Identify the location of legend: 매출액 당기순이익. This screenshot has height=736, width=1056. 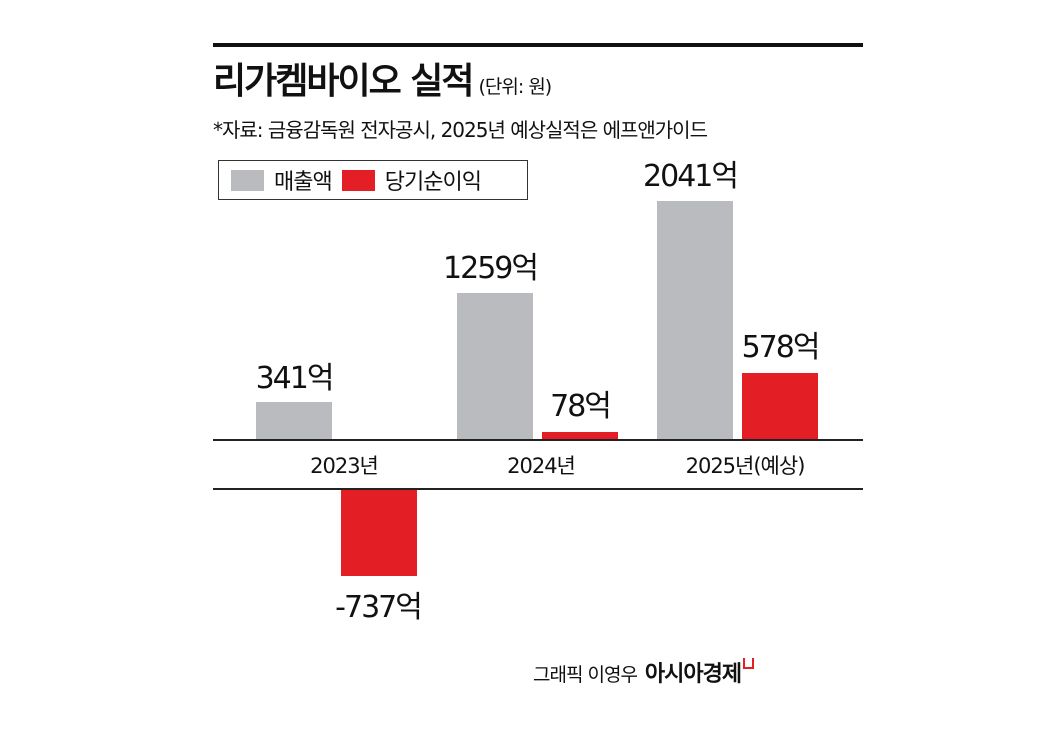
(373, 180).